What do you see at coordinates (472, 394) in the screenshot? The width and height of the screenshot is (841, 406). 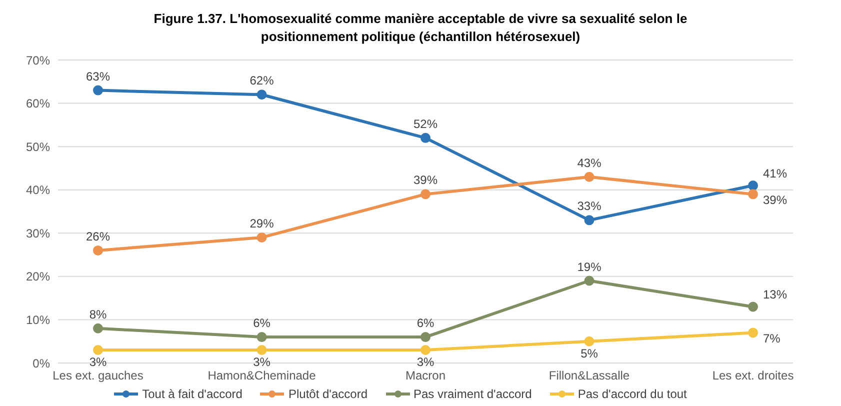 I see `legend-label: Pas vraiment d'accord` at bounding box center [472, 394].